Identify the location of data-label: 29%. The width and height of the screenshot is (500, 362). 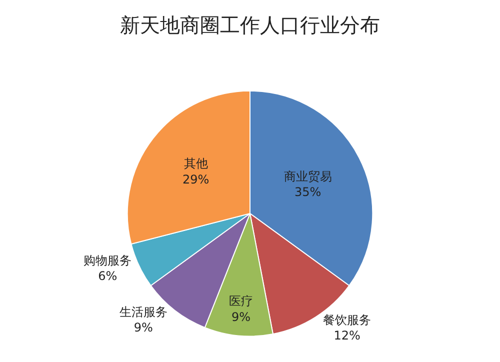
(196, 179).